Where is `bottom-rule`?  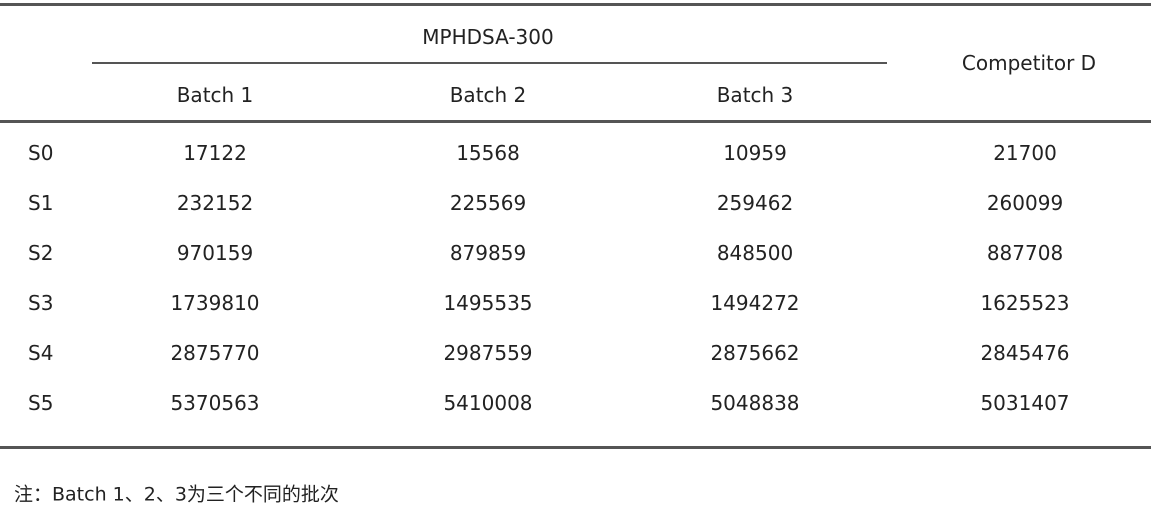
bottom-rule is located at coordinates (575, 447).